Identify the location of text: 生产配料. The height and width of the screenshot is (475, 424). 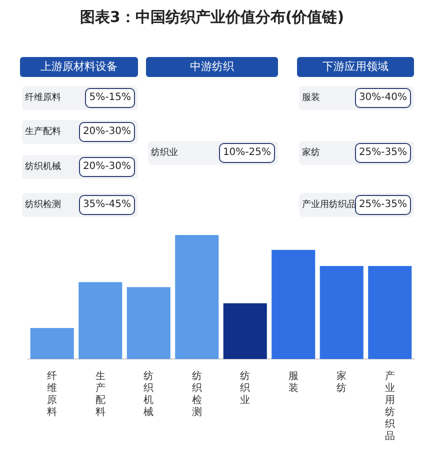
(43, 132).